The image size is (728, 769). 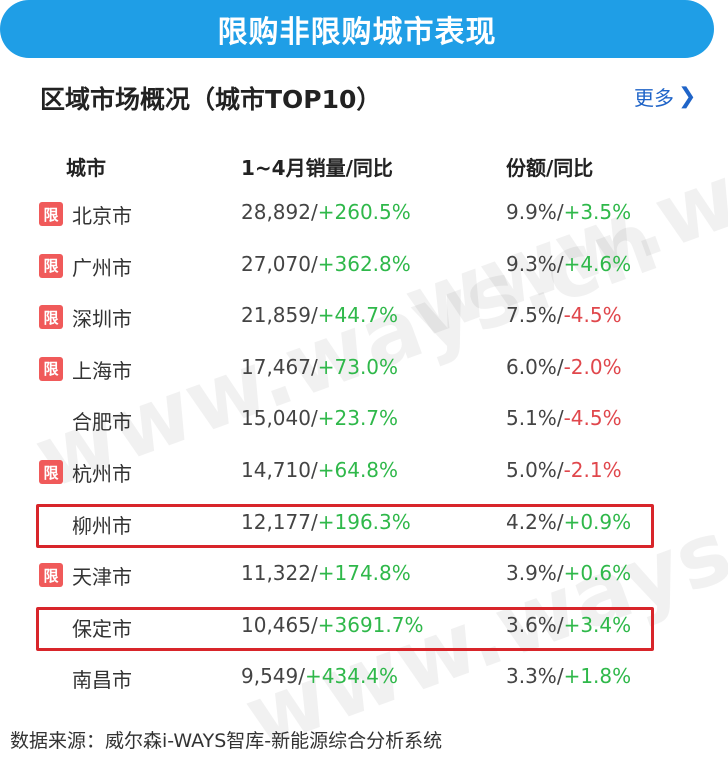 What do you see at coordinates (270, 676) in the screenshot?
I see `sales-value: 9,549` at bounding box center [270, 676].